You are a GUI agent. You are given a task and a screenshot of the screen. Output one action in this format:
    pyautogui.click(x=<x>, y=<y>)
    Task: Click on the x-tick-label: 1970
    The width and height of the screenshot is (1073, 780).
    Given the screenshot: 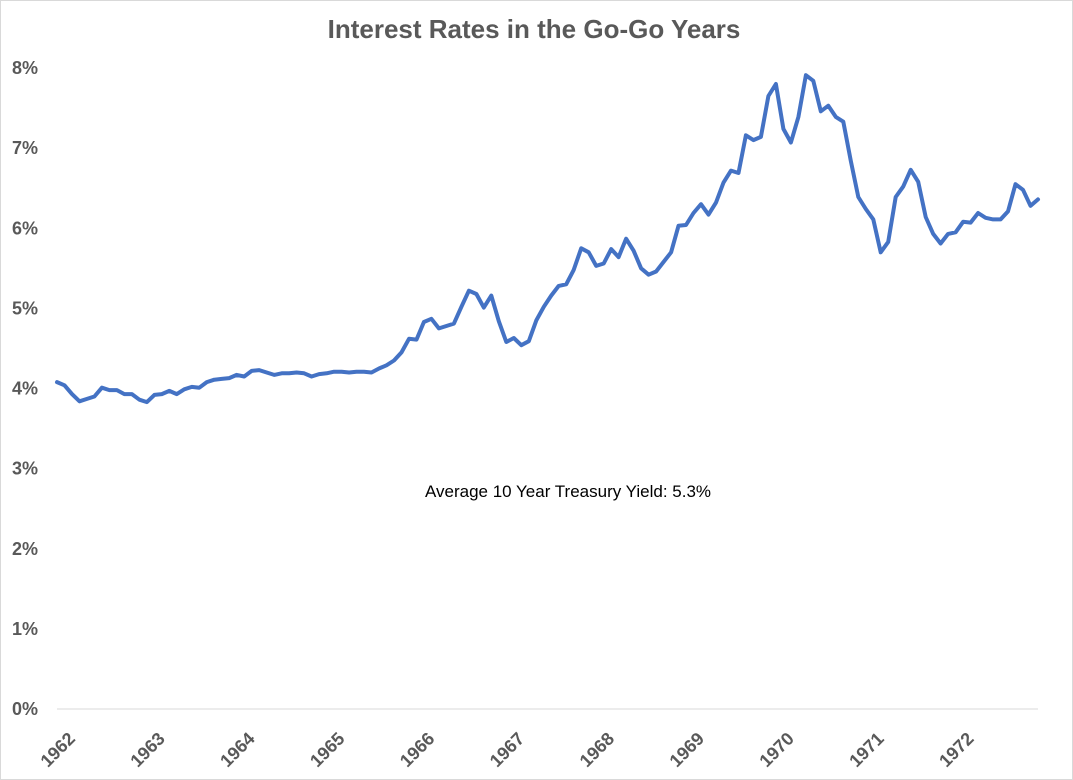 What is the action you would take?
    pyautogui.click(x=776, y=750)
    